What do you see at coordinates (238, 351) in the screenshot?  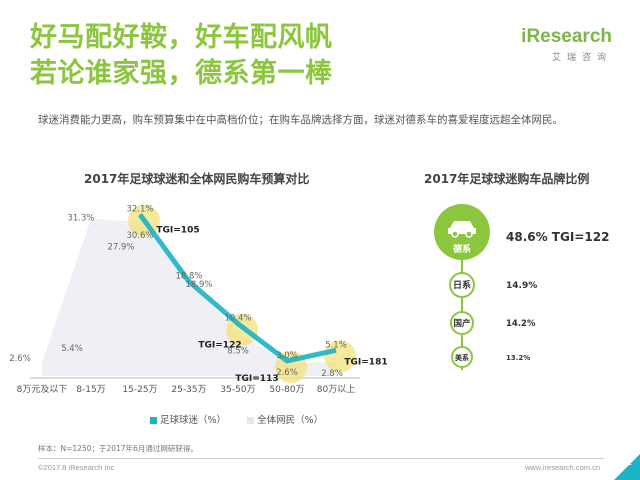 I see `all-data-label: 8.5%` at bounding box center [238, 351].